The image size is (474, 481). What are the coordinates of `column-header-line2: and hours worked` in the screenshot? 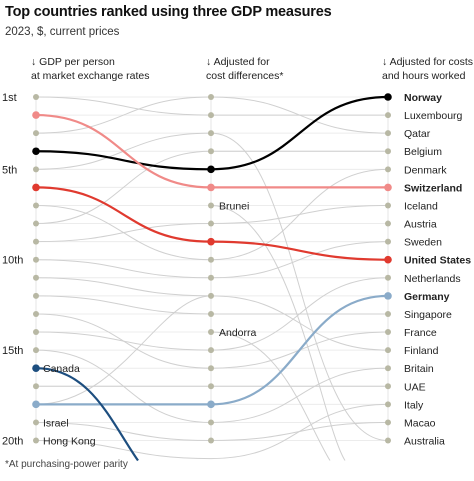 It's located at (424, 76).